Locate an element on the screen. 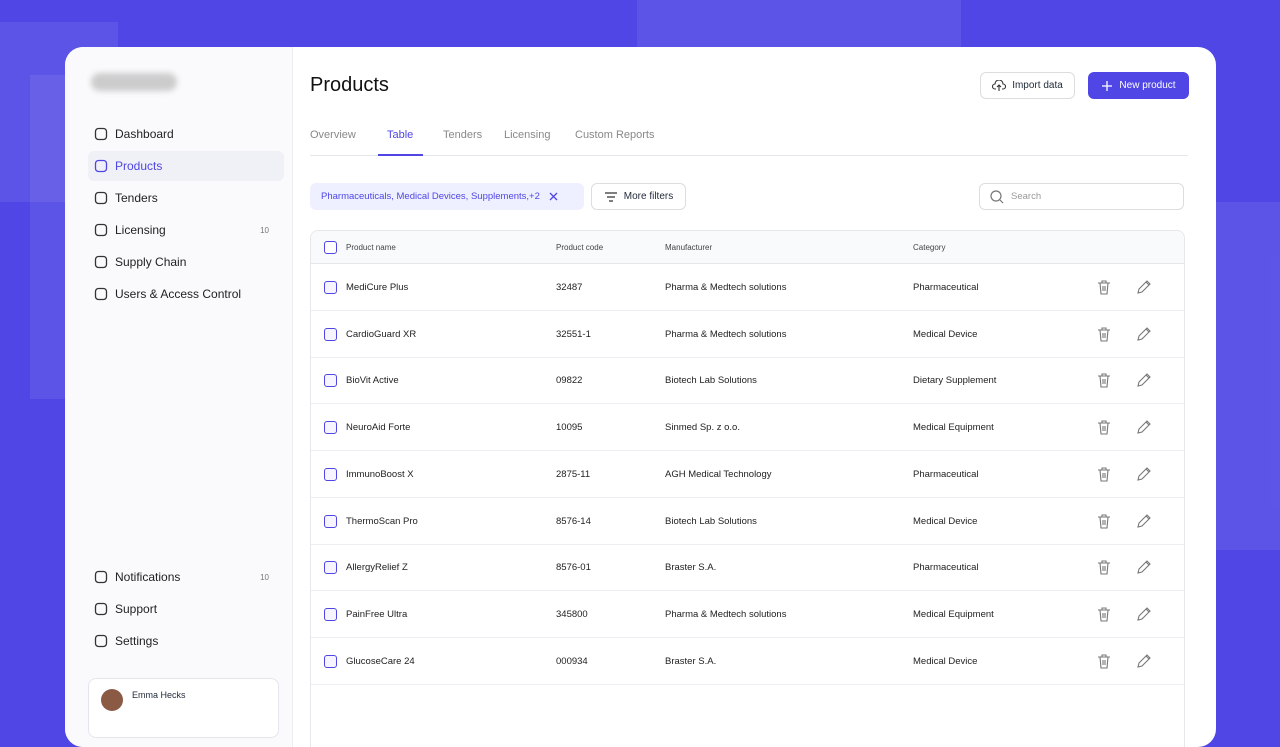 The width and height of the screenshot is (1280, 747). tab: Tenders is located at coordinates (463, 135).